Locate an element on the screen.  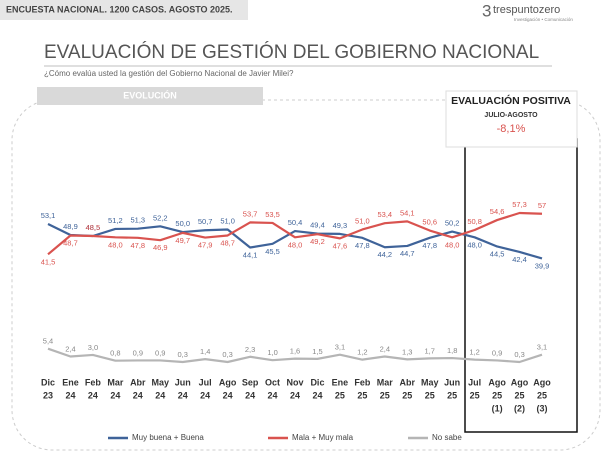
data-label: 44,2 is located at coordinates (385, 254).